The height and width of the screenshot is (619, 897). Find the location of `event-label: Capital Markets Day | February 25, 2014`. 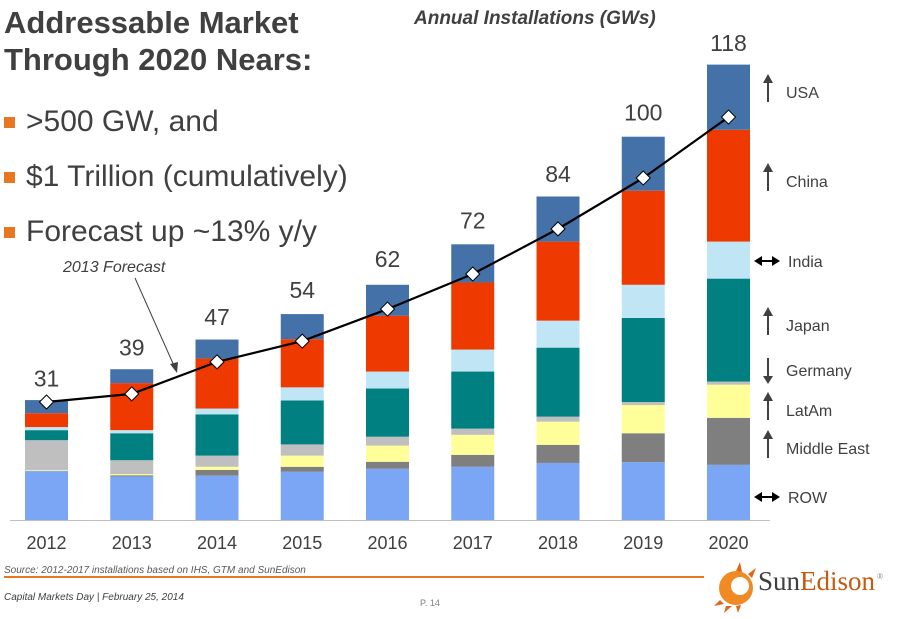

event-label: Capital Markets Day | February 25, 2014 is located at coordinates (94, 597).